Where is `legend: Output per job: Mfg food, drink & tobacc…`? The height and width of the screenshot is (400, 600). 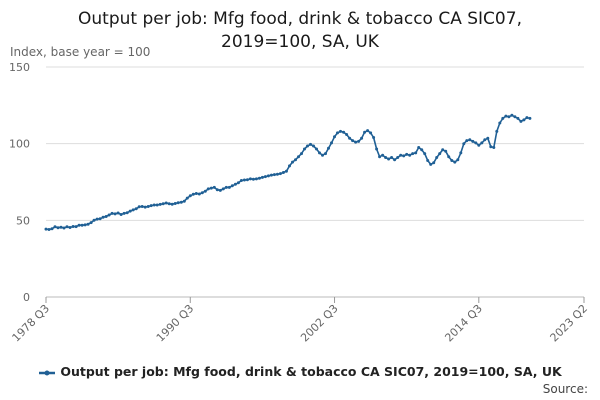 legend: Output per job: Mfg food, drink & tobacc… is located at coordinates (300, 371).